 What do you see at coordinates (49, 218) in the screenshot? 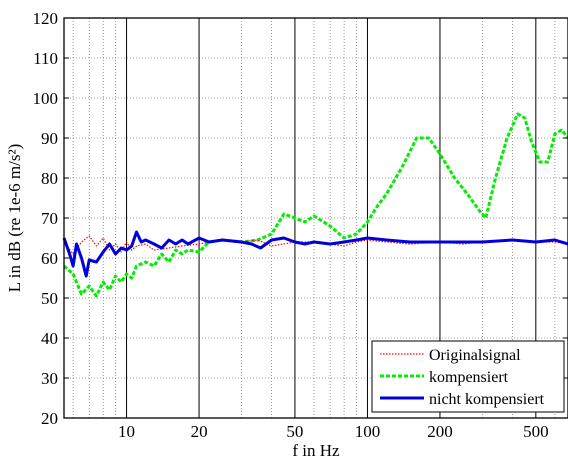
I see `y-tick-label: 70` at bounding box center [49, 218].